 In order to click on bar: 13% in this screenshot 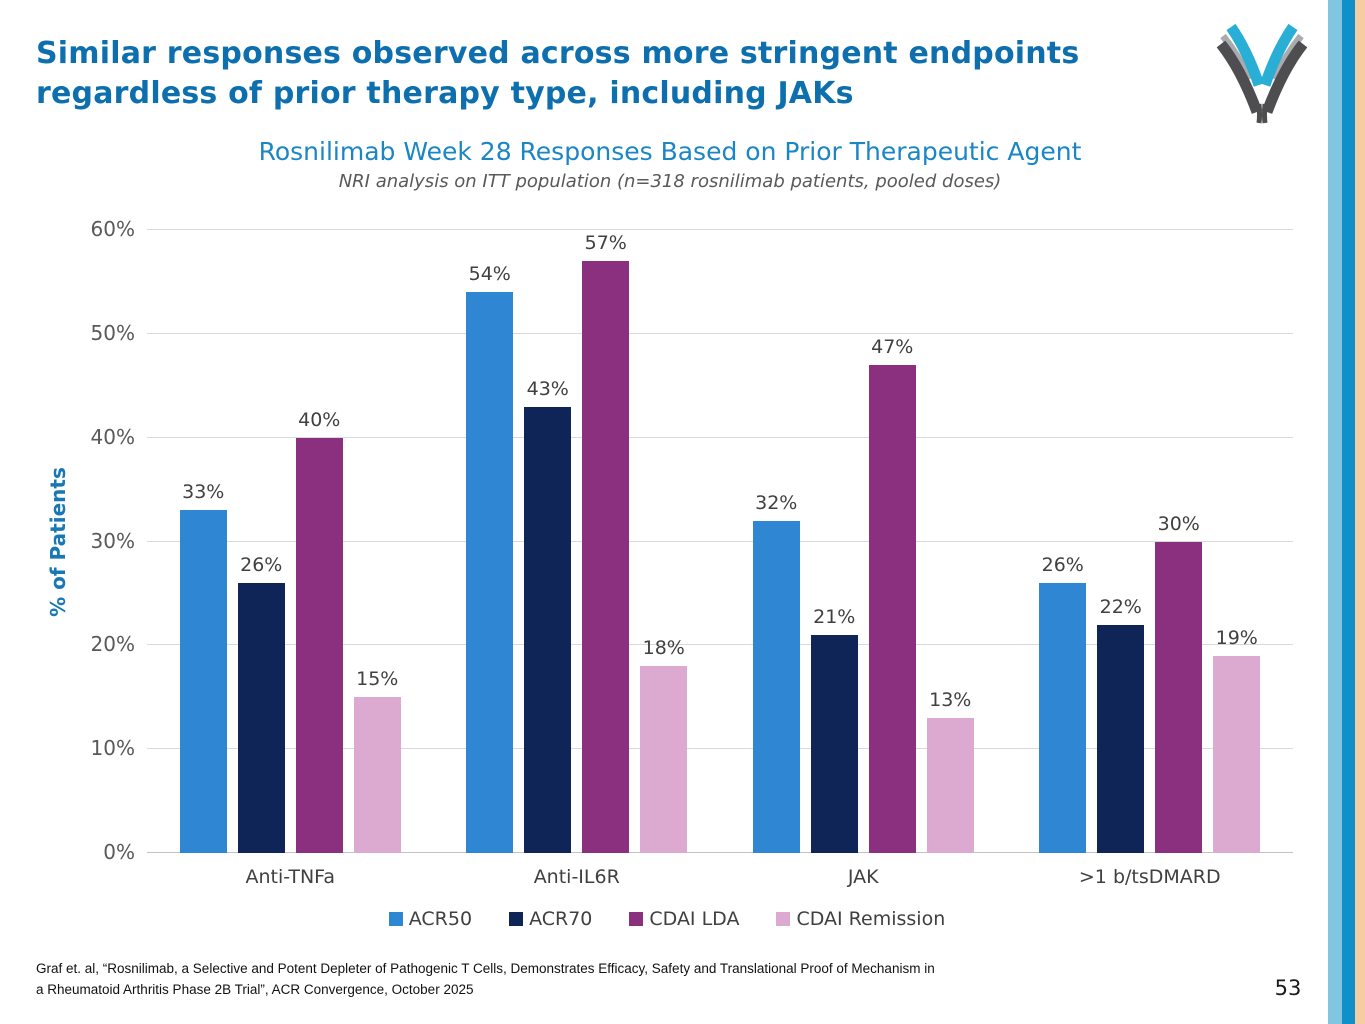, I will do `click(950, 771)`.